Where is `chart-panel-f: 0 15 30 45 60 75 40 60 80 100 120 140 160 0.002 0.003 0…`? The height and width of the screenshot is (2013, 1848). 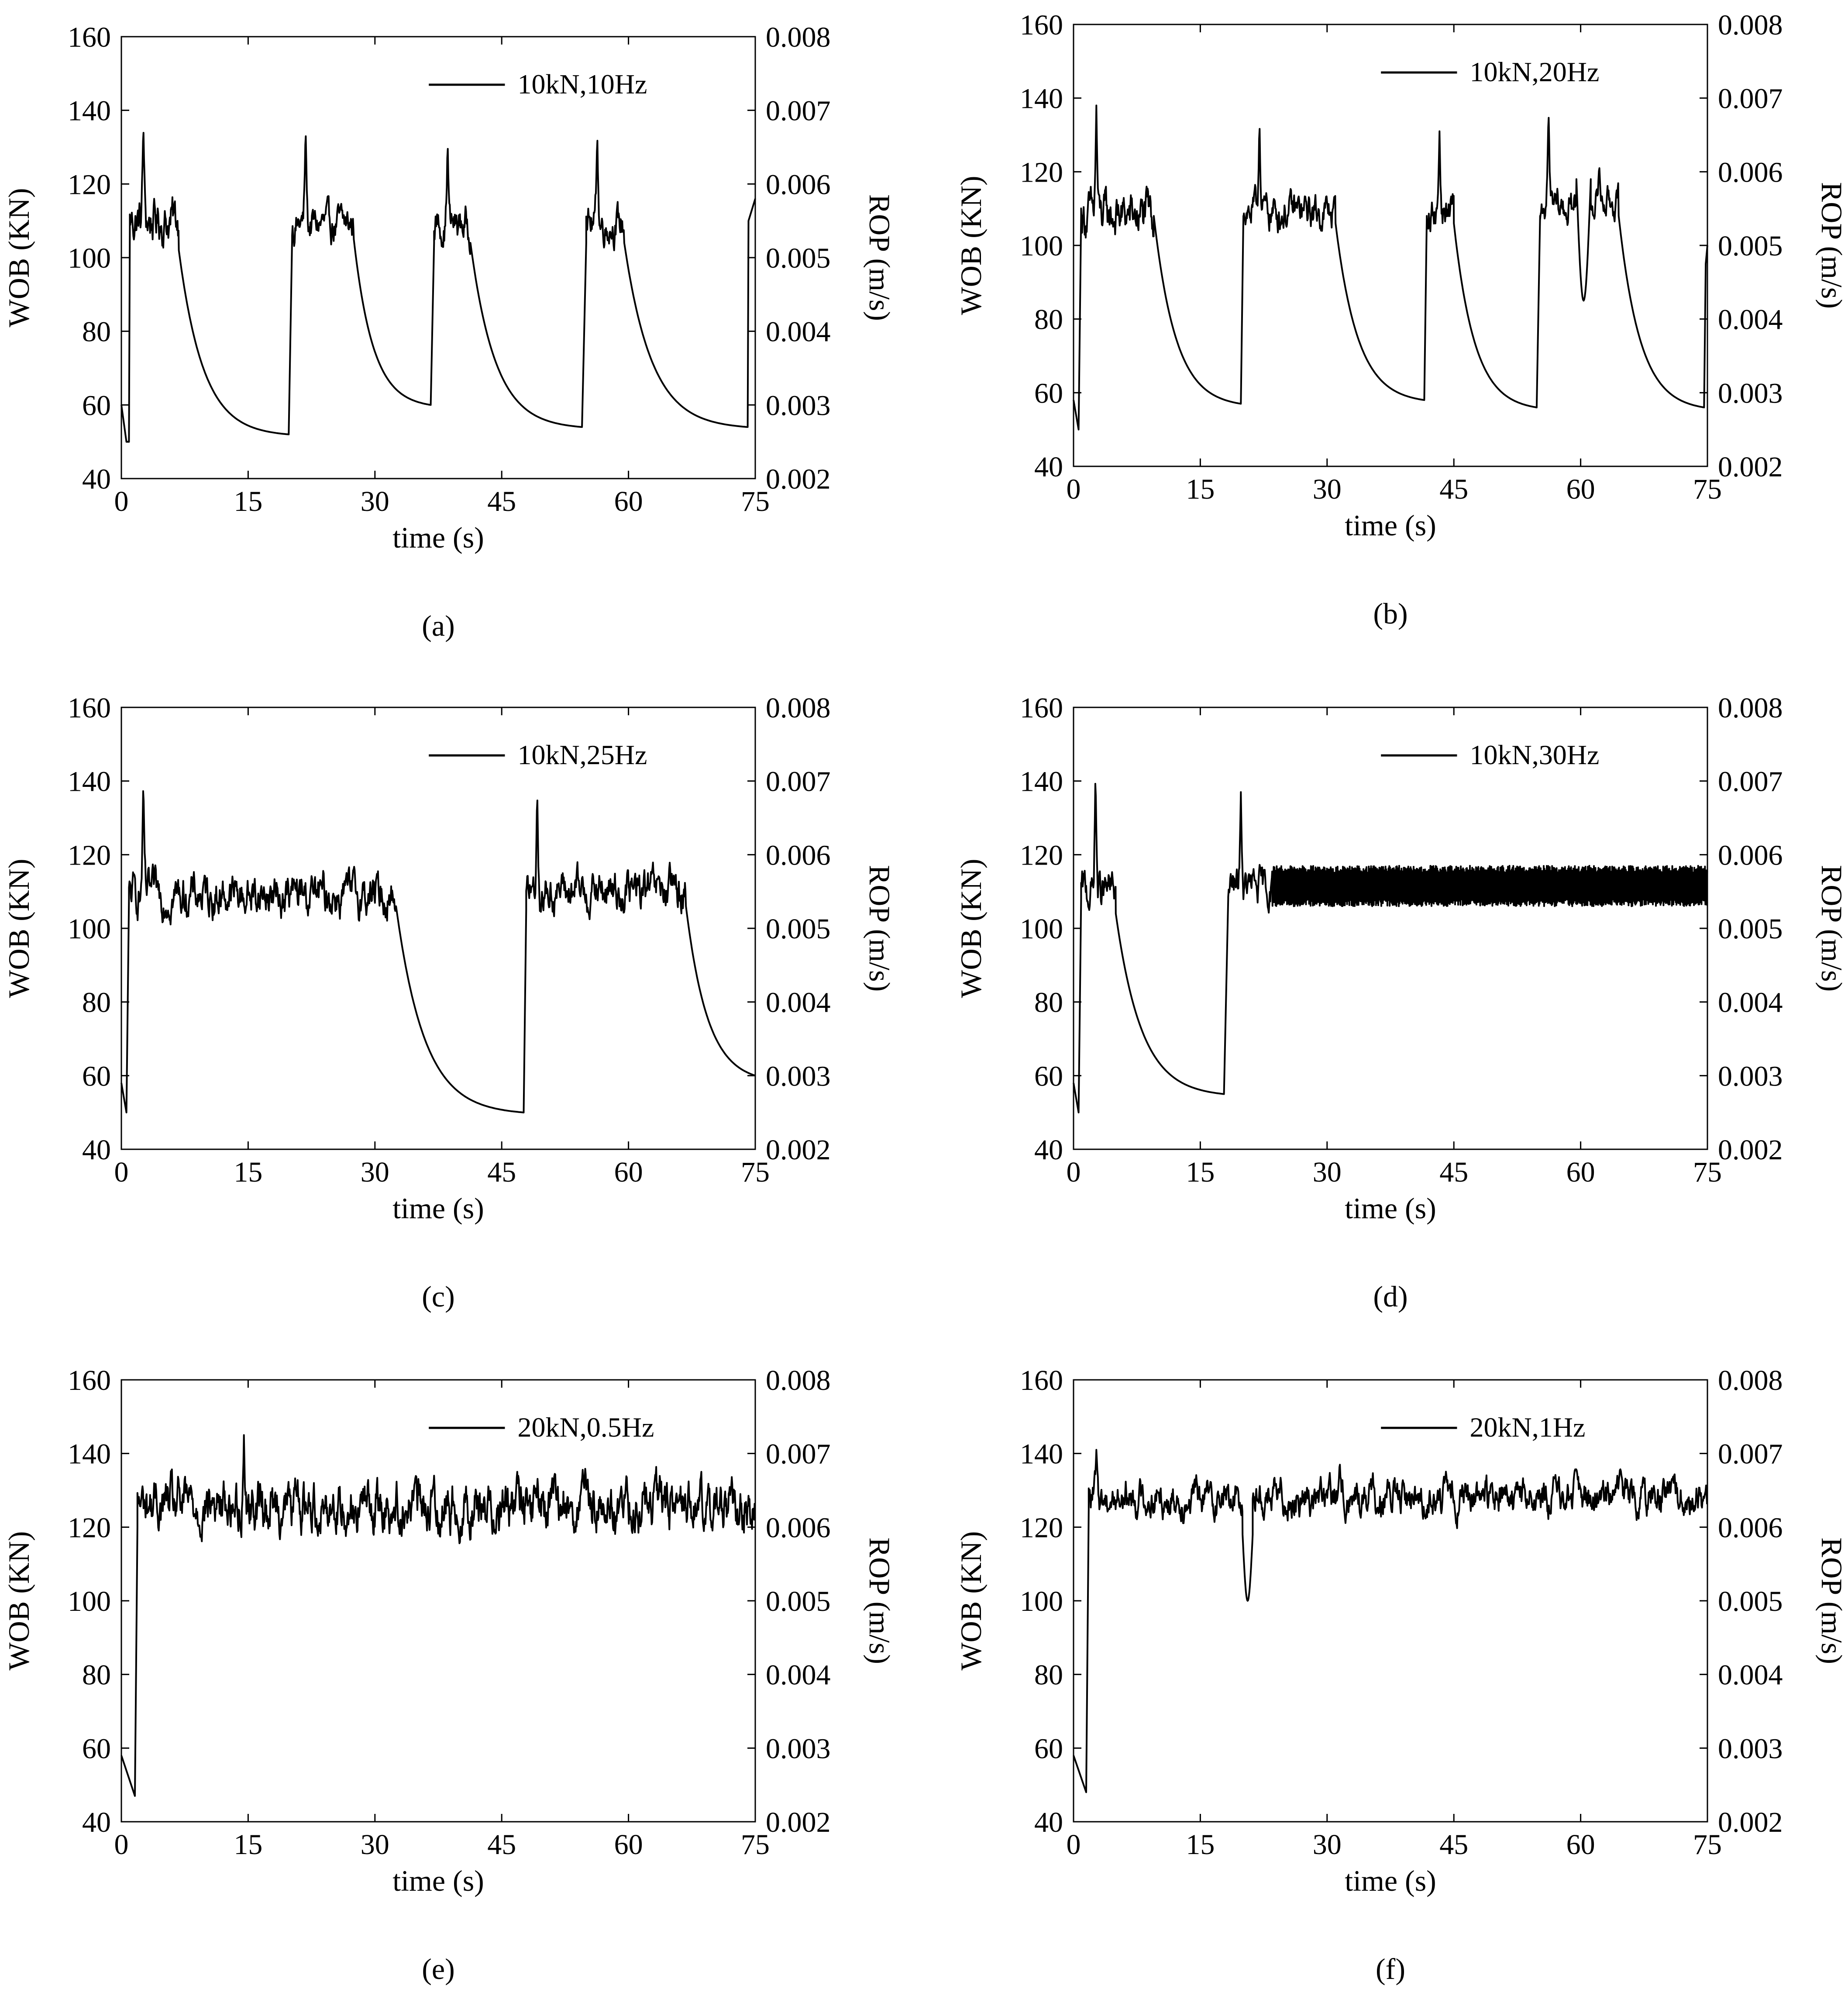
chart-panel-f: 0 15 30 45 60 75 40 60 80 100 120 140 160 0.002 0.003 0… is located at coordinates (1401, 1675).